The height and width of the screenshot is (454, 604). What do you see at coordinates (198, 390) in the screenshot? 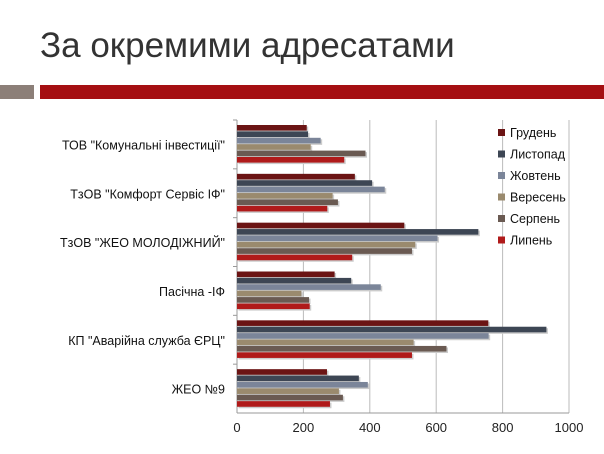
I see `category-label: ЖЕО №9` at bounding box center [198, 390].